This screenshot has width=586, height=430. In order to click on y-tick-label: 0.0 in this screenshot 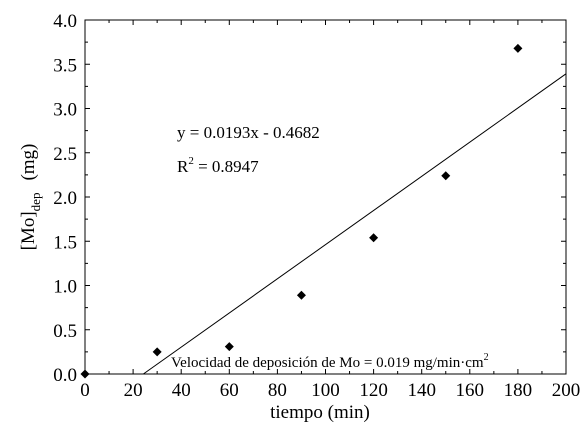, I will do `click(65, 375)`.